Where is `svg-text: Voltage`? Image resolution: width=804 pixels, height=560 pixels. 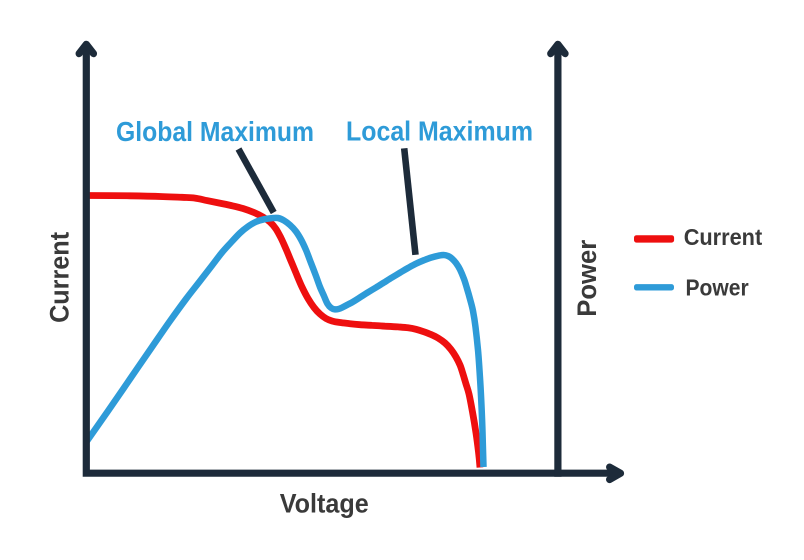
svg-text: Voltage is located at coordinates (324, 503).